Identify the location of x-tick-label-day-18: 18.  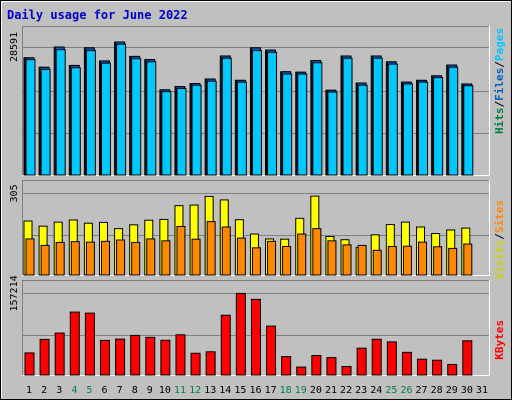
(286, 390).